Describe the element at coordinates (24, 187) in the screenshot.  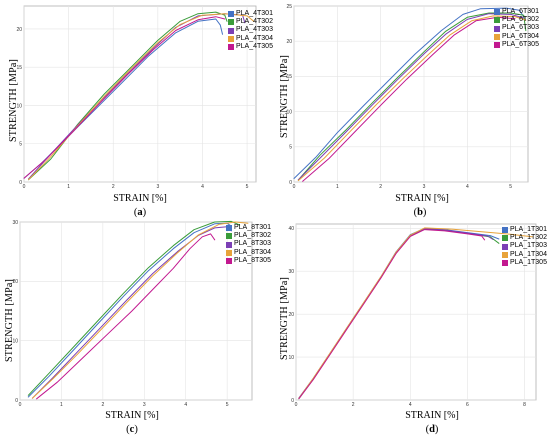
I see `x-tick-label-a-0: 0` at that location.